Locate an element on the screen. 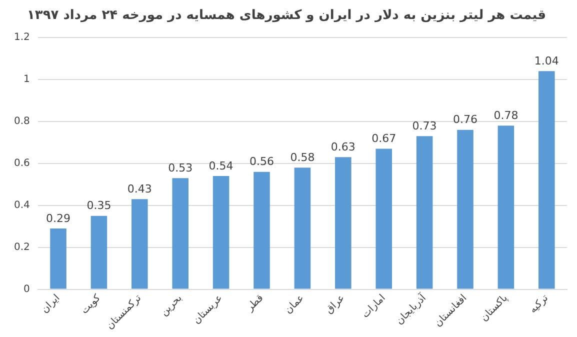 The height and width of the screenshot is (337, 577). x-tick-label: عربستان is located at coordinates (208, 309).